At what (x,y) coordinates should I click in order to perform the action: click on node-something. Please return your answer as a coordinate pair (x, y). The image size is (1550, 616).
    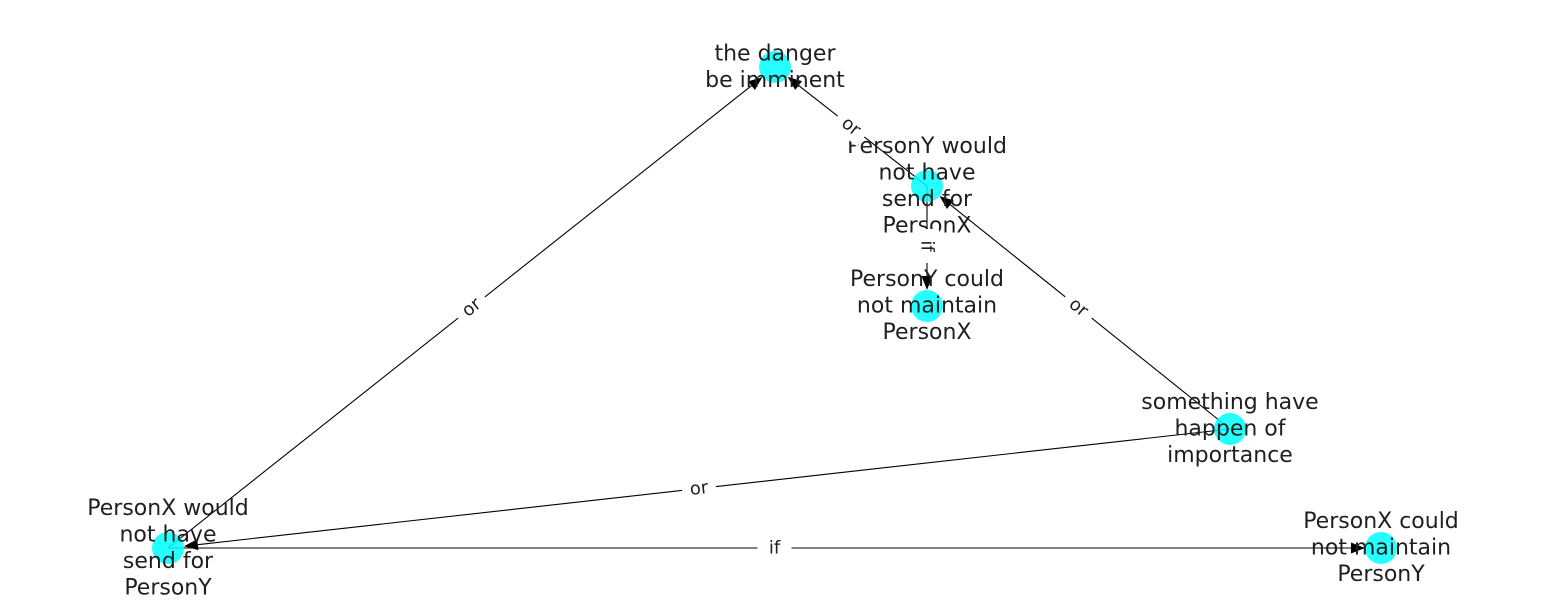
    Looking at the image, I should click on (1230, 429).